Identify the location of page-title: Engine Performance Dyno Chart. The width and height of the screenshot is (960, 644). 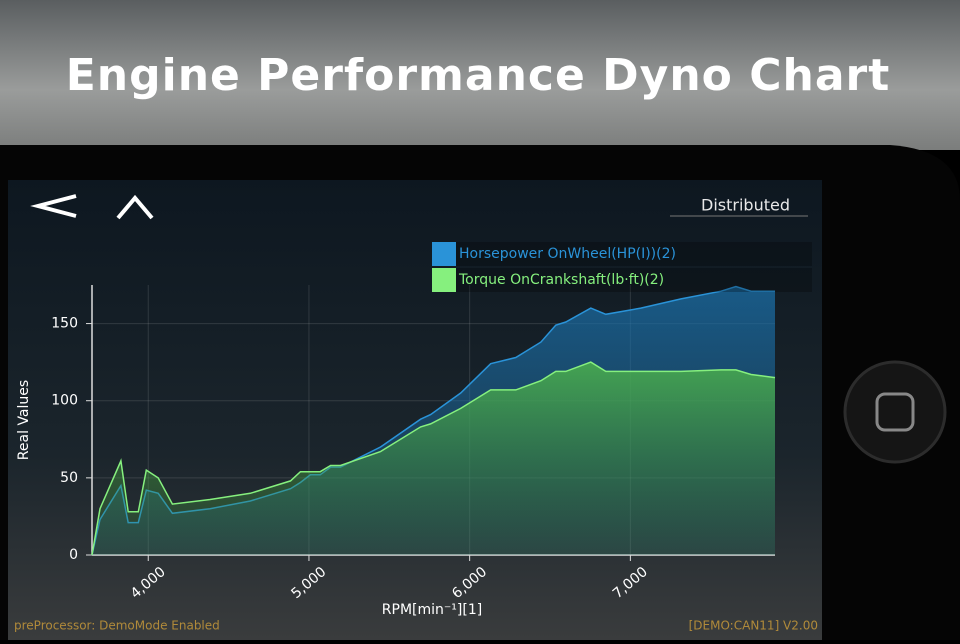
(478, 75).